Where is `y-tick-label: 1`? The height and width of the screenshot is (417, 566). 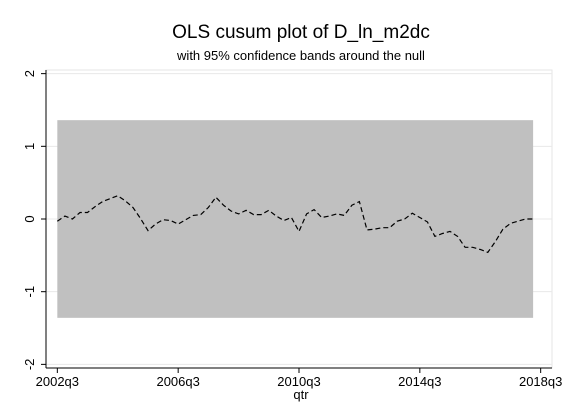
y-tick-label: 1 is located at coordinates (29, 146).